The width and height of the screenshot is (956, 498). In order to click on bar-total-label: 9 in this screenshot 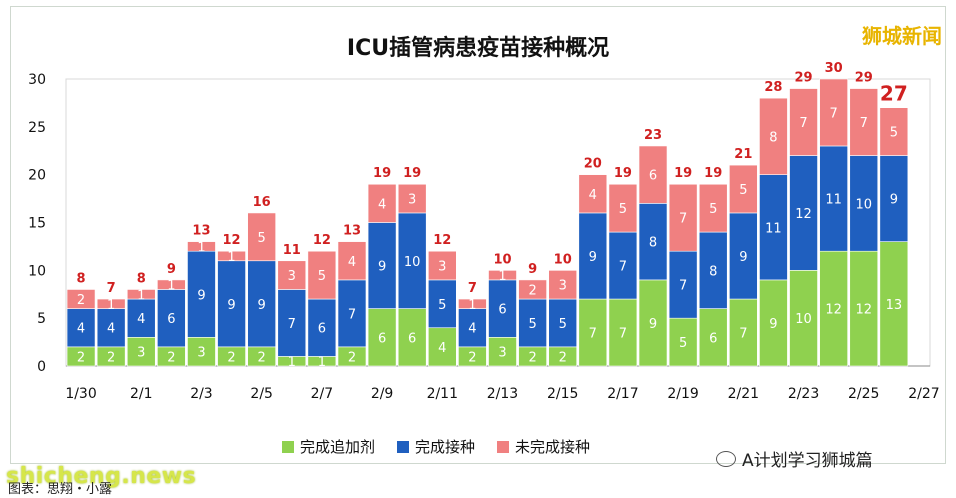, I will do `click(171, 269)`.